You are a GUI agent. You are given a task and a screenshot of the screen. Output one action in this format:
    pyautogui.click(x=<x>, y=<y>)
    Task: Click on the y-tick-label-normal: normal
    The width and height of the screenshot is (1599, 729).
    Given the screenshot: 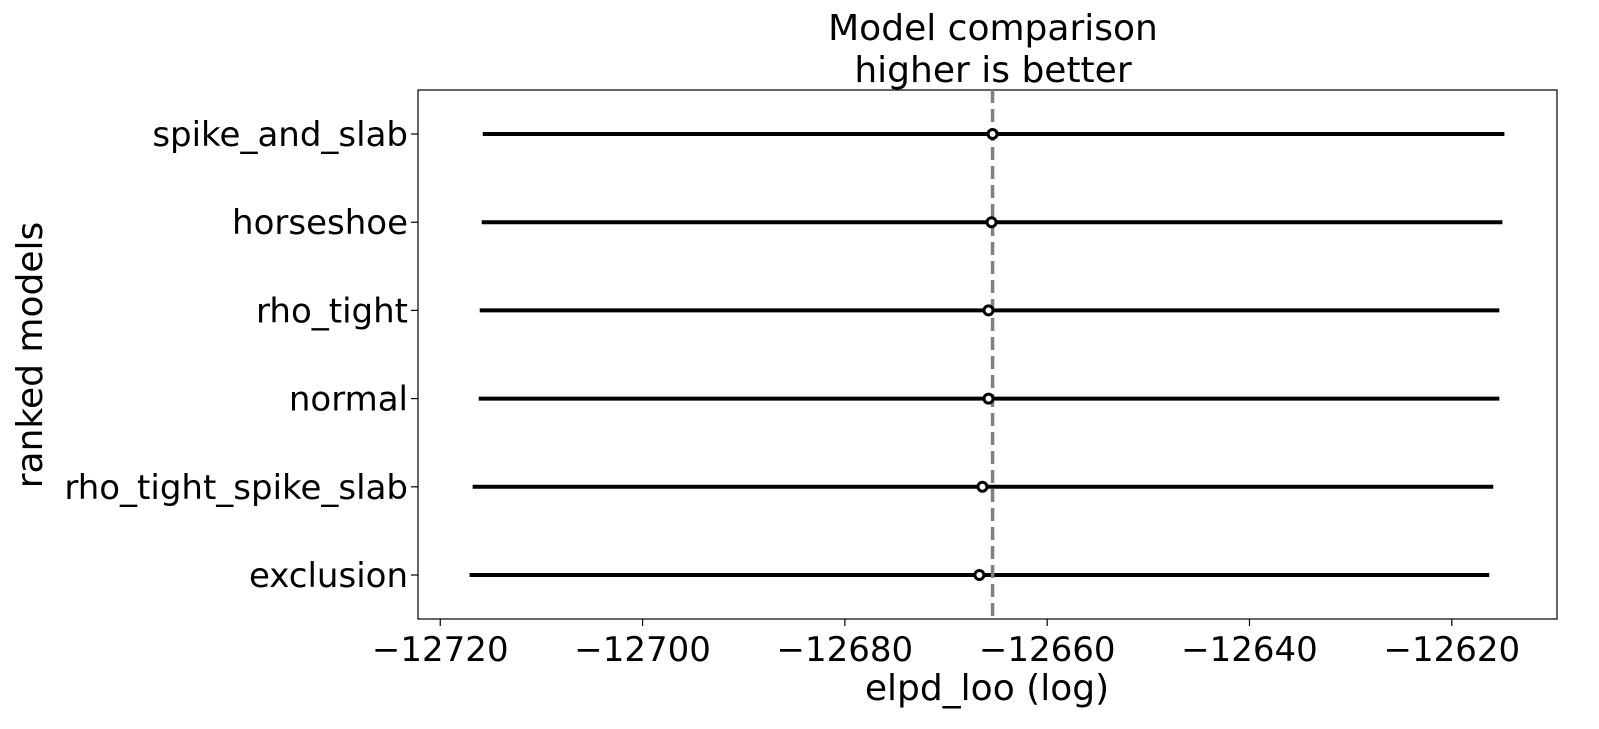 What is the action you would take?
    pyautogui.click(x=348, y=400)
    